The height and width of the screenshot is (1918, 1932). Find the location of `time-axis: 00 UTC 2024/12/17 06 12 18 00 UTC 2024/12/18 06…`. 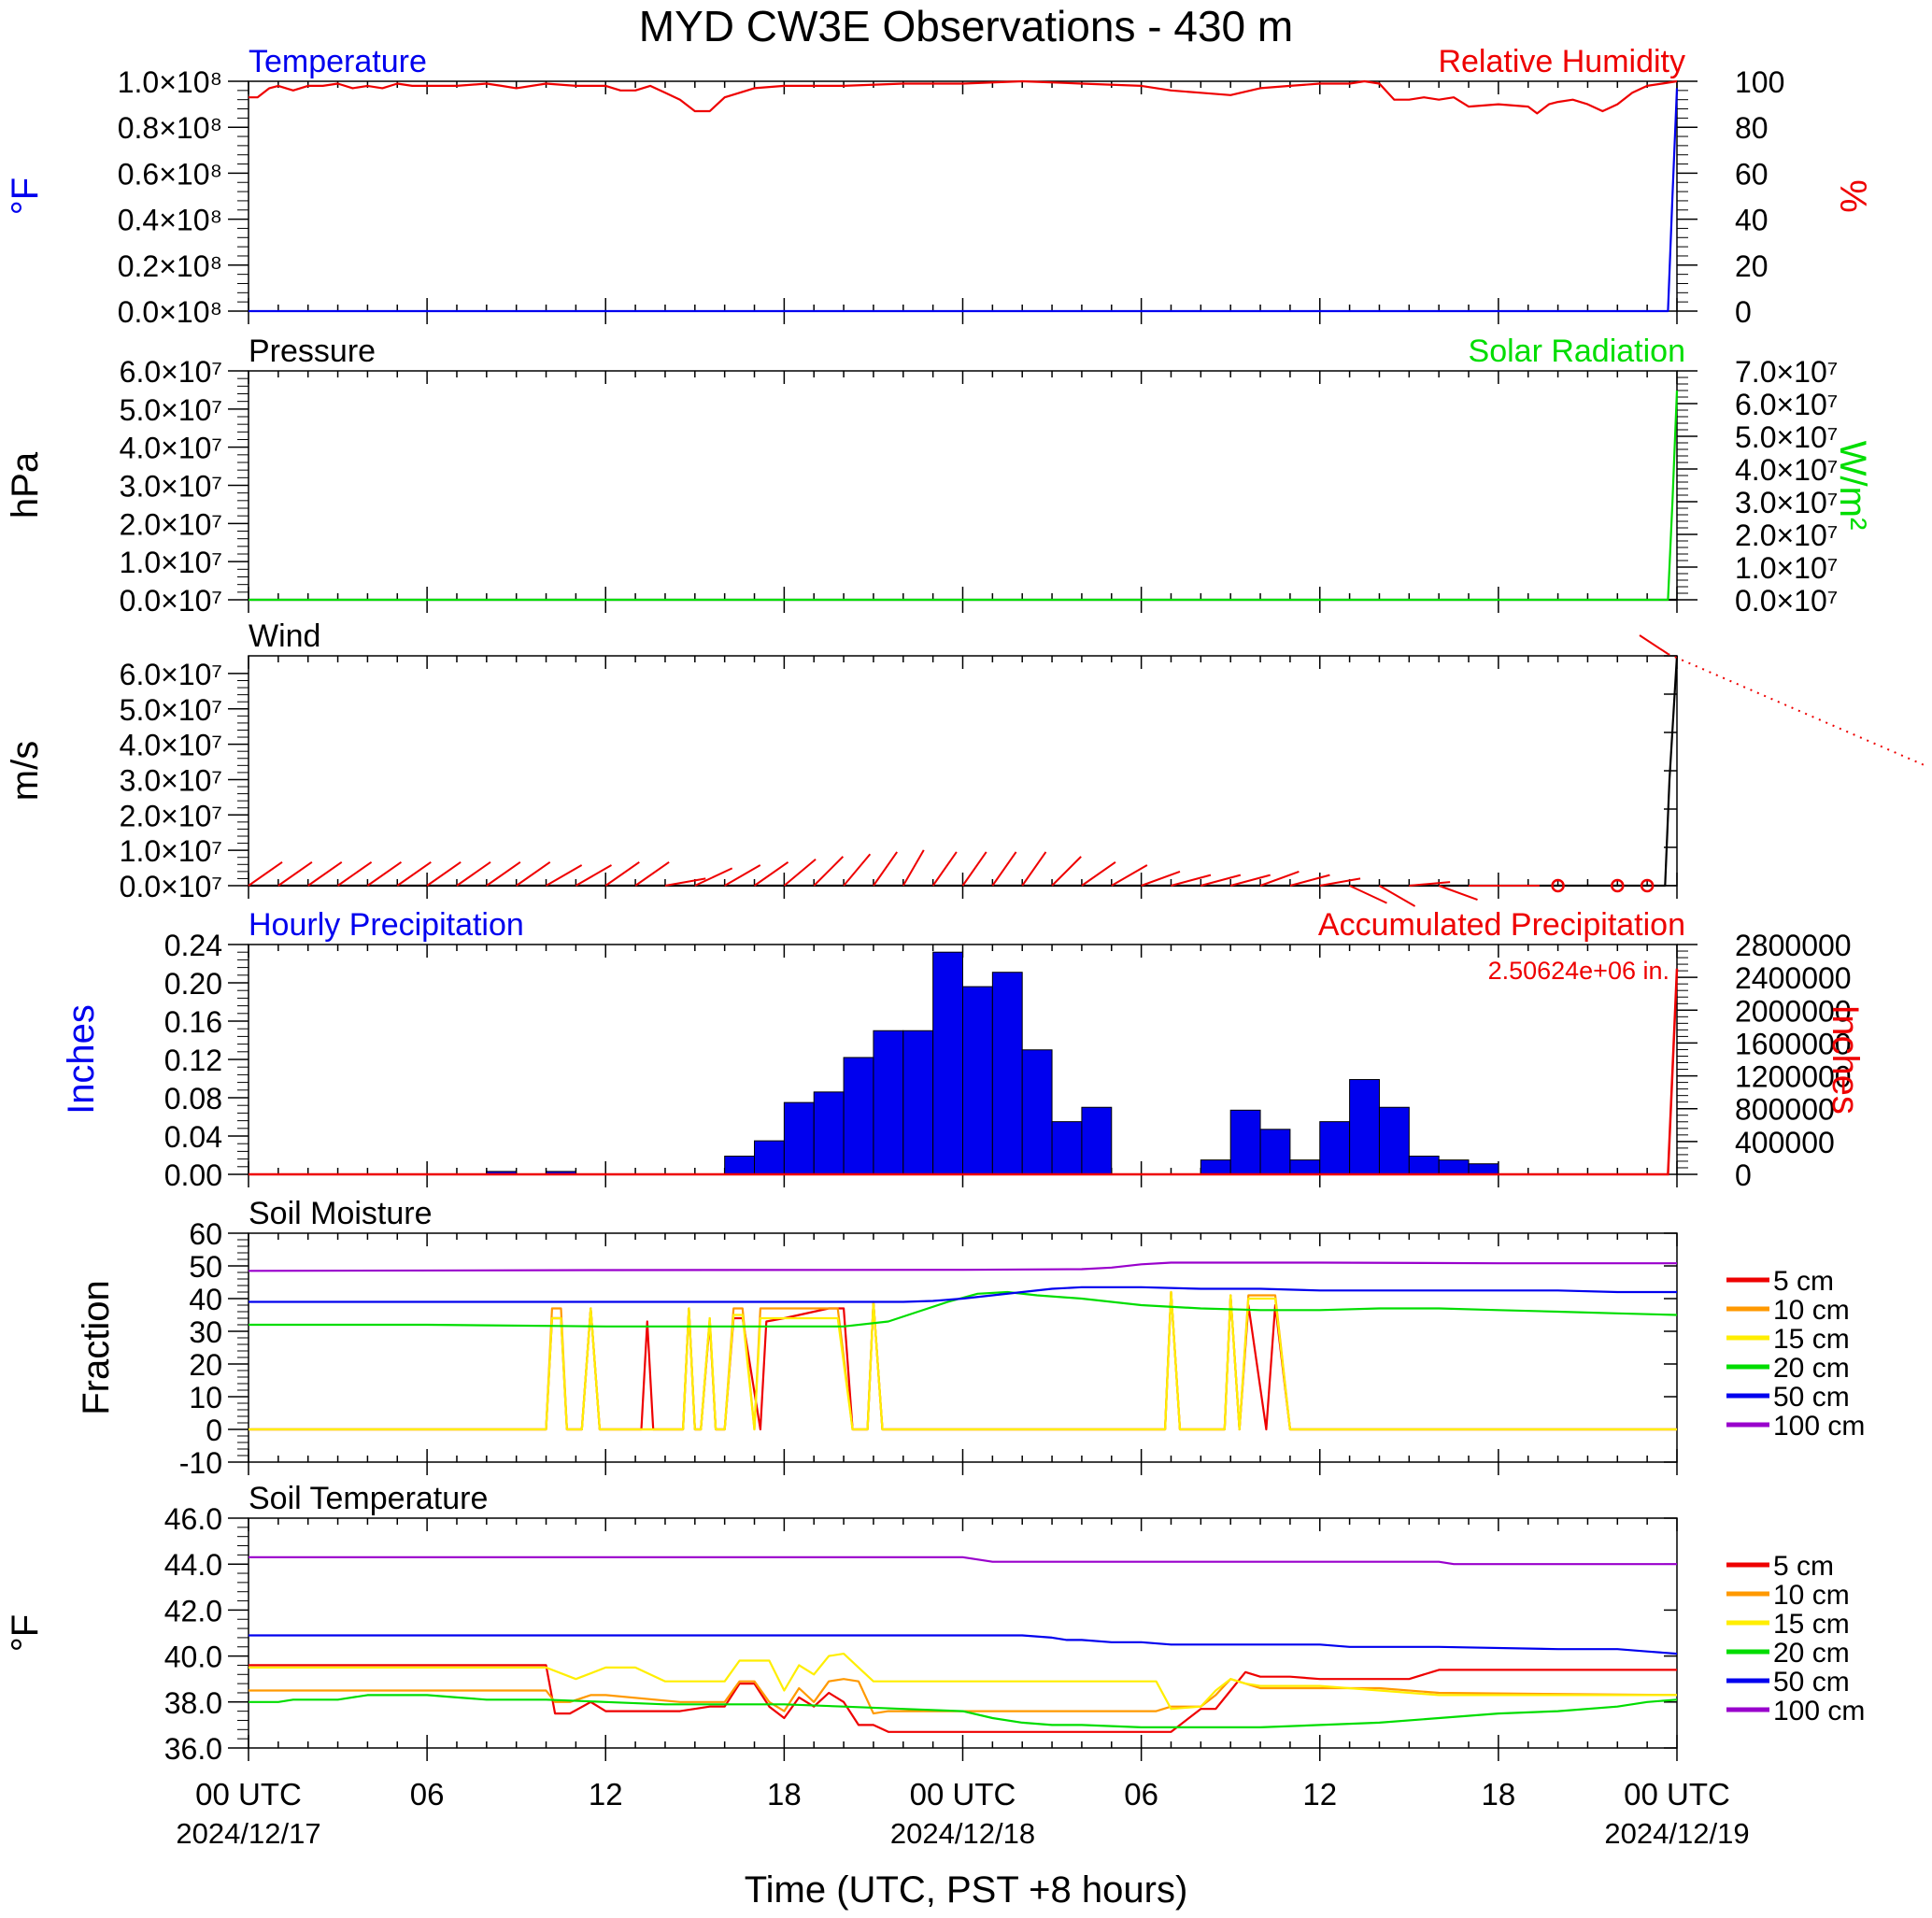

time-axis: 00 UTC 2024/12/17 06 12 18 00 UTC 2024/12/18 06… is located at coordinates (962, 1814).